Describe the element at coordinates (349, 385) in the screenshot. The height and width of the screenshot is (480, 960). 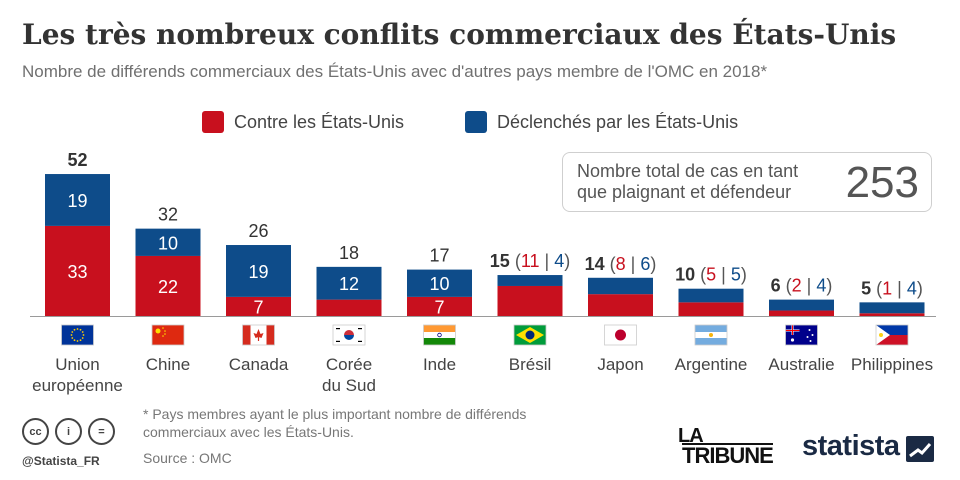
I see `category-label: du Sud` at that location.